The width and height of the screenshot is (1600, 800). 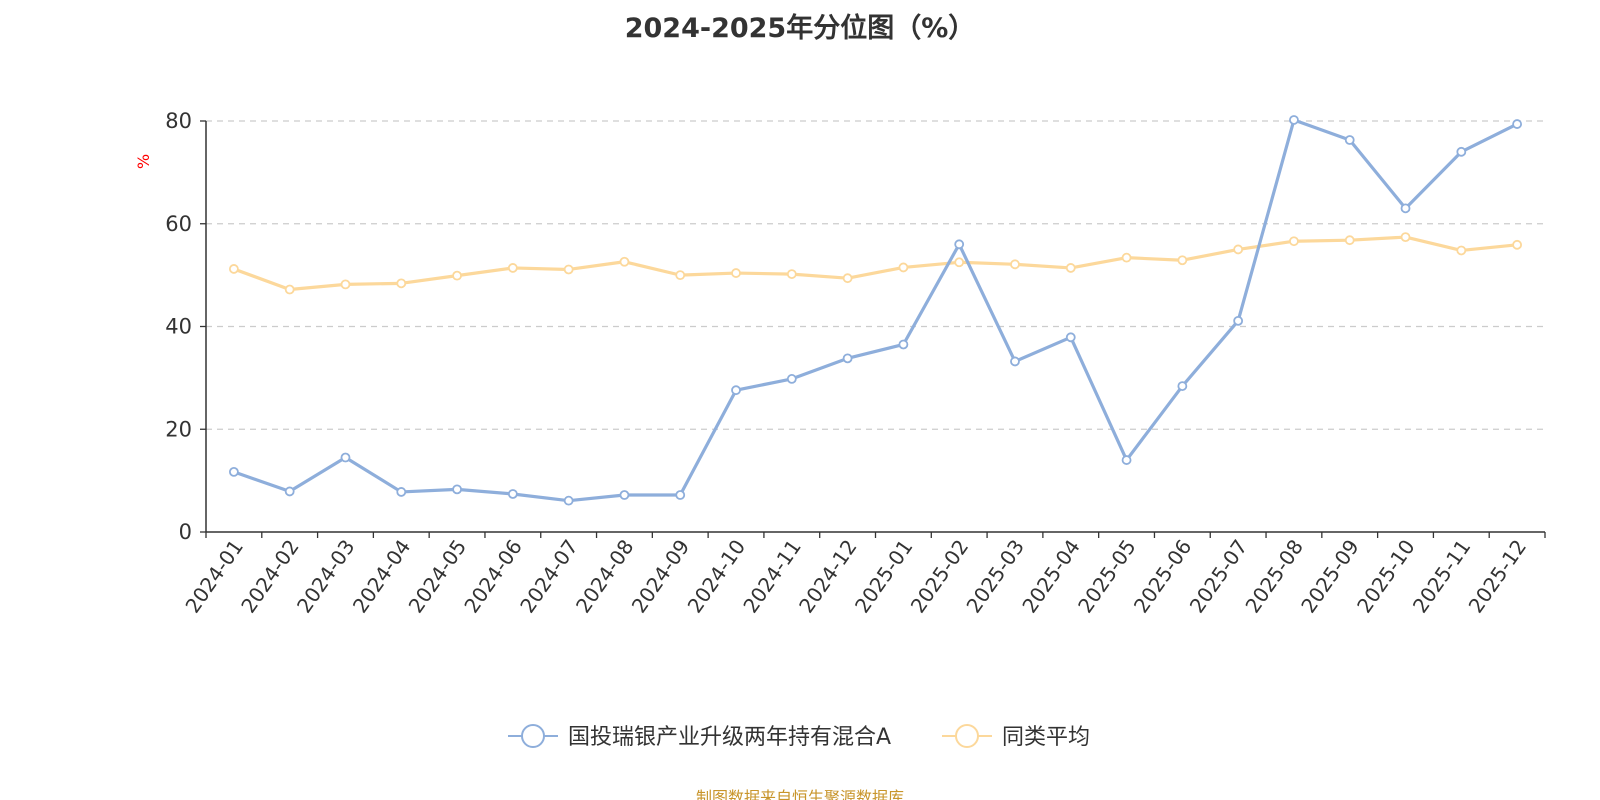 I want to click on legend-item-0: 国投瑞银产业升级两年持有混合A, so click(x=699, y=737).